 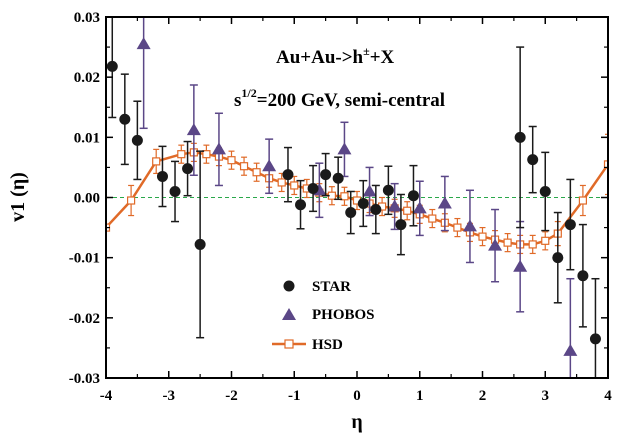 I want to click on y-tick-label: 0.00, so click(x=87, y=199).